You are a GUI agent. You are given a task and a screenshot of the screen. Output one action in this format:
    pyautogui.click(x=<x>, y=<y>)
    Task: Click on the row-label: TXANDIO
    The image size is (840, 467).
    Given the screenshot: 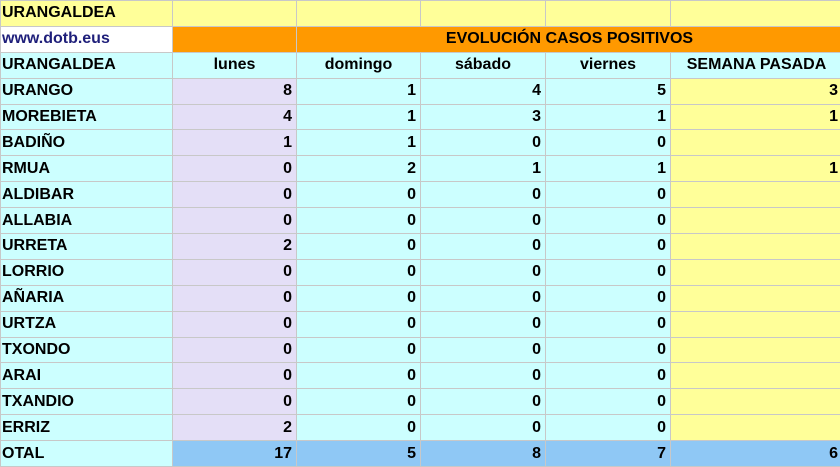 What is the action you would take?
    pyautogui.click(x=86, y=402)
    